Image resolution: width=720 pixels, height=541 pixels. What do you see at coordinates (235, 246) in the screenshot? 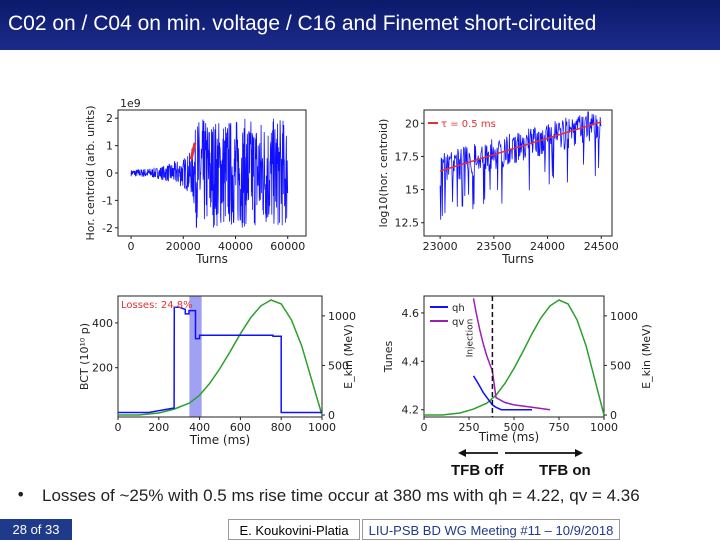
I see `panel1-x-tick-label: 40000` at bounding box center [235, 246].